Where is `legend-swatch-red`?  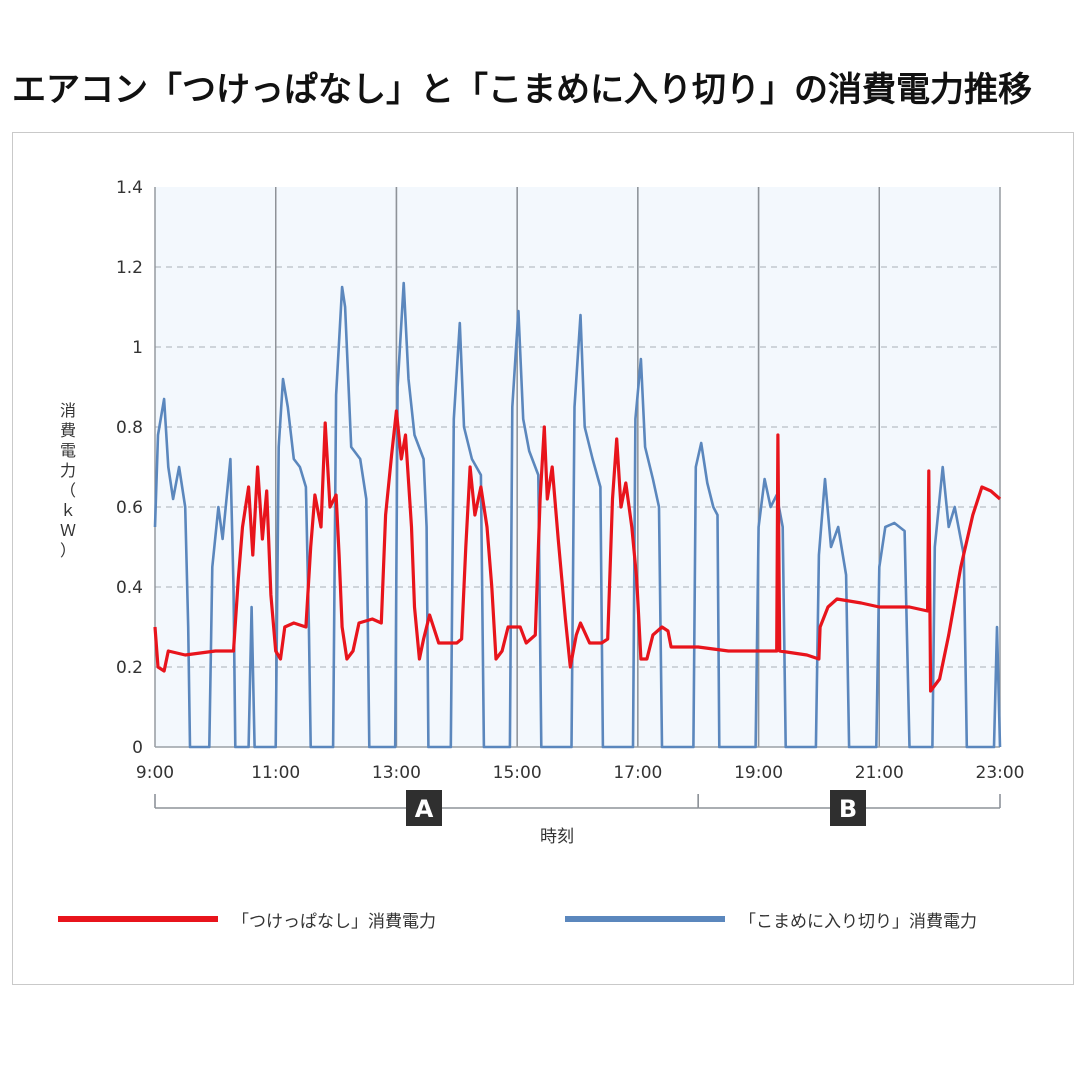 legend-swatch-red is located at coordinates (138, 919).